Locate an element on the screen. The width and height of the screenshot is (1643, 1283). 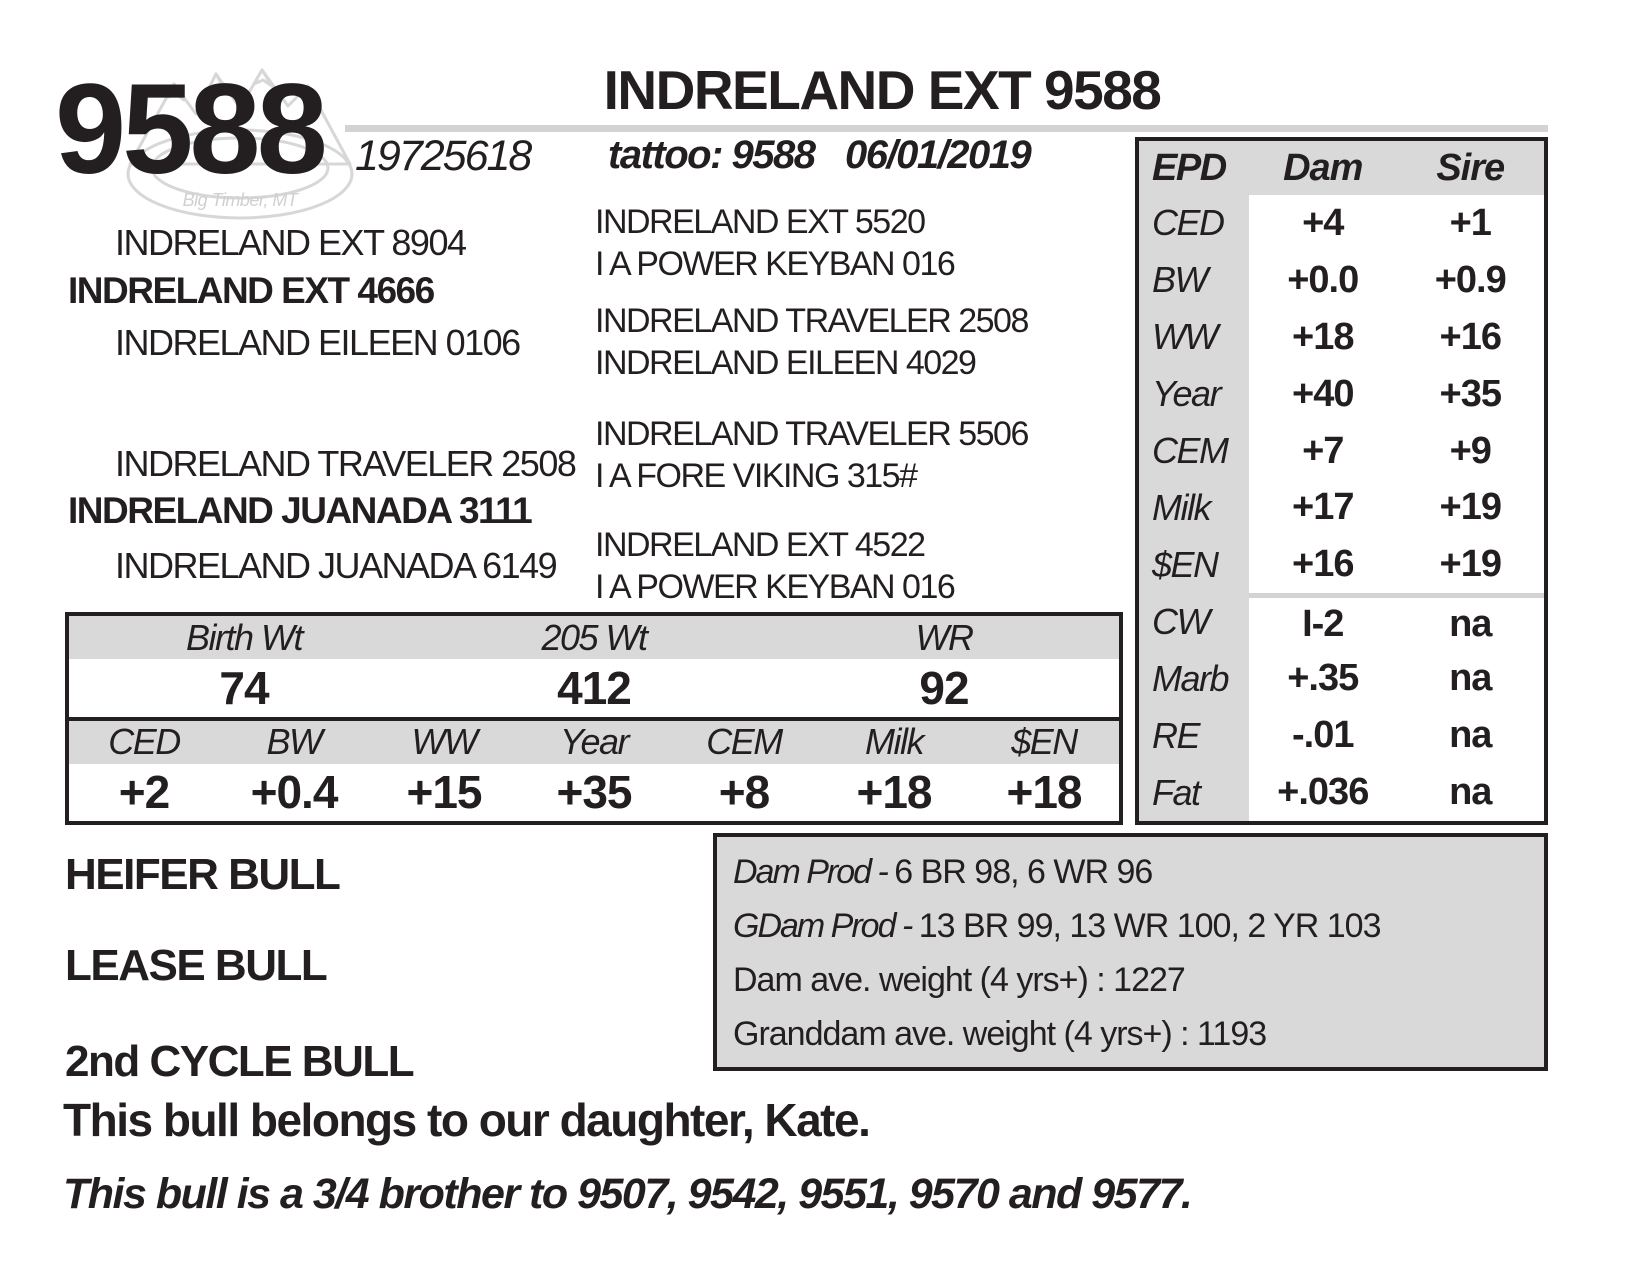
epd-row-ww: WW +18 +16 is located at coordinates (1341, 337).